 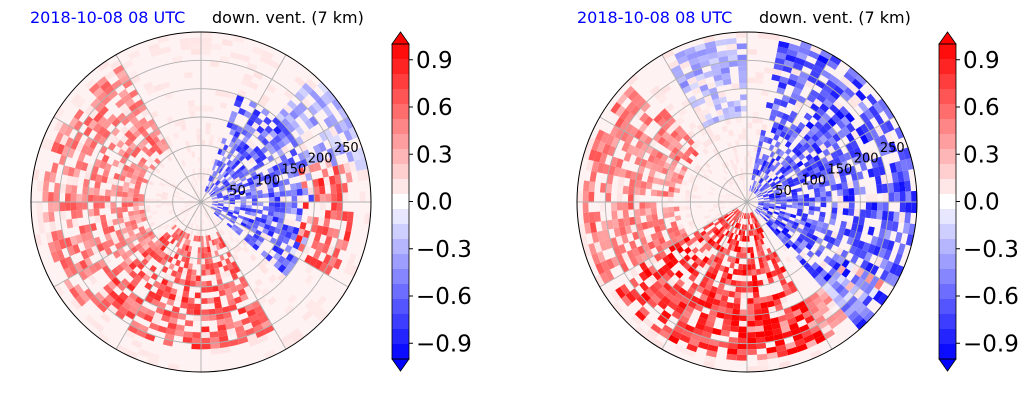 I want to click on colorbar-segment, so click(x=947, y=187).